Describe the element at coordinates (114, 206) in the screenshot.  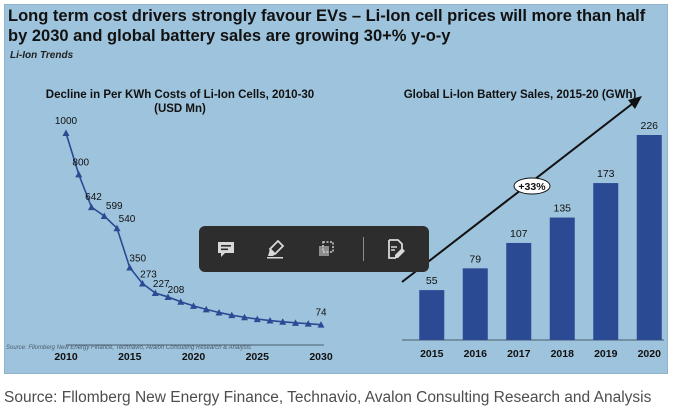
I see `line-chart-data-label-2013: 599` at that location.